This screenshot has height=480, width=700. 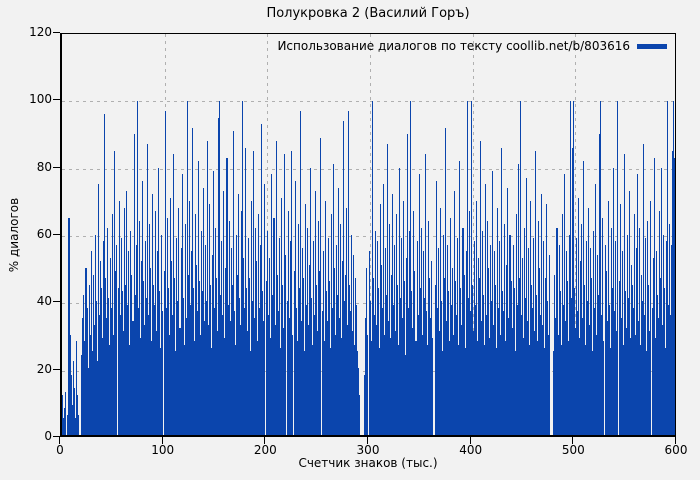 What do you see at coordinates (652, 46) in the screenshot?
I see `legend-swatch` at bounding box center [652, 46].